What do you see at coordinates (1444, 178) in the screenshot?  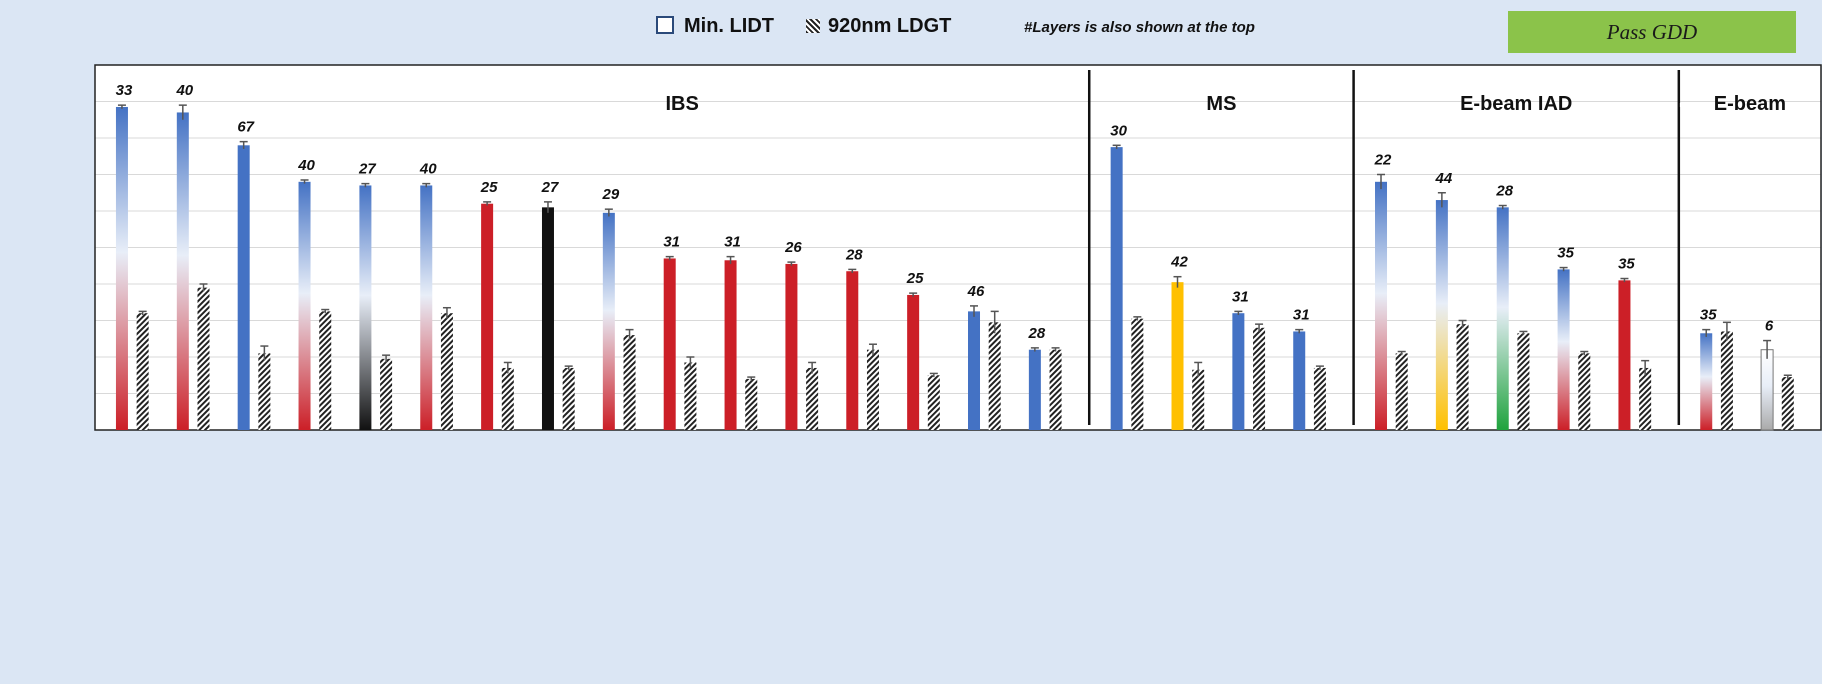 I see `layer-count-label: 44` at bounding box center [1444, 178].